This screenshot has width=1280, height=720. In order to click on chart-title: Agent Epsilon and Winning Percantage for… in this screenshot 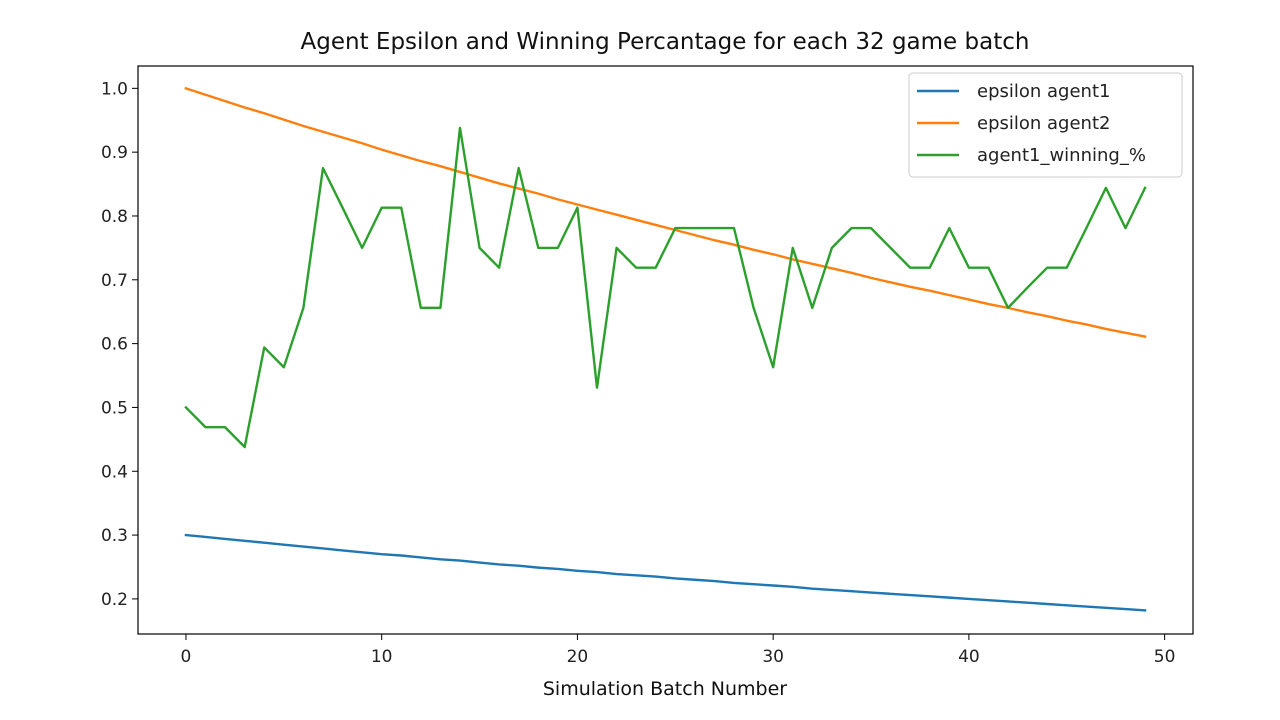, I will do `click(665, 42)`.